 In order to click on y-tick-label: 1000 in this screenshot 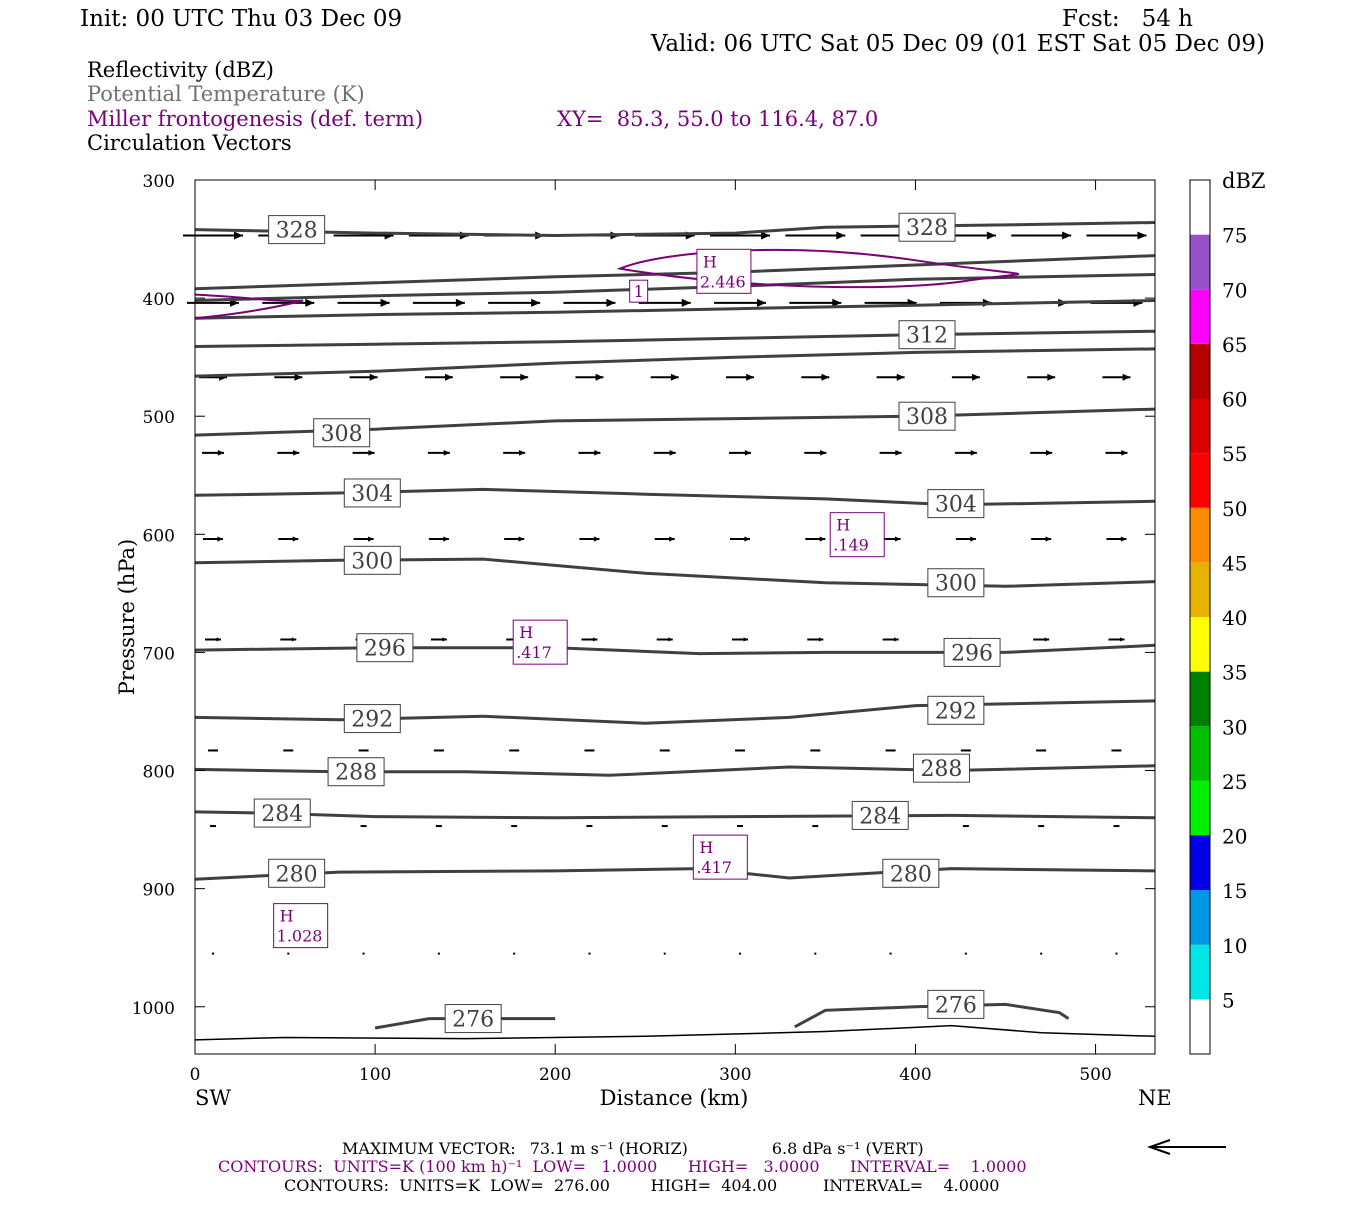, I will do `click(153, 1009)`.